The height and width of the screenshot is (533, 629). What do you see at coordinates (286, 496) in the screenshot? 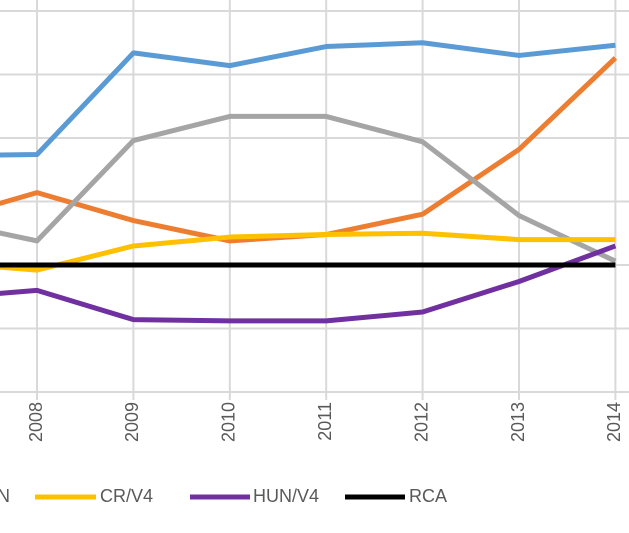
I see `legend-label: HUN/V4` at bounding box center [286, 496].